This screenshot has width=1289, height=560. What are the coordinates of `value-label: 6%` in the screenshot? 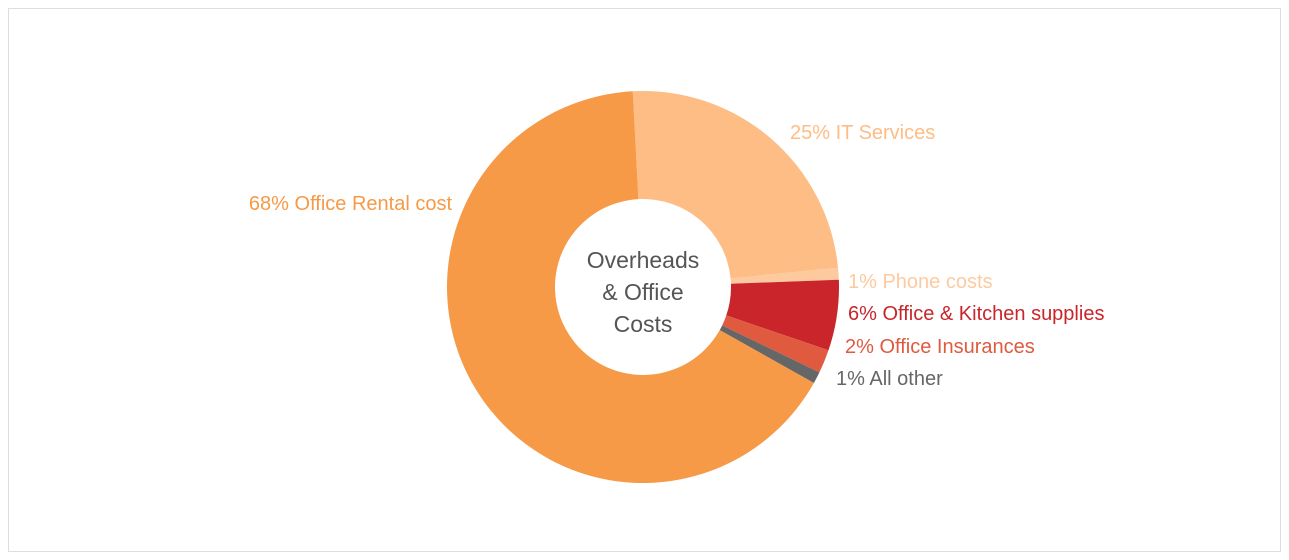 It's located at (862, 314).